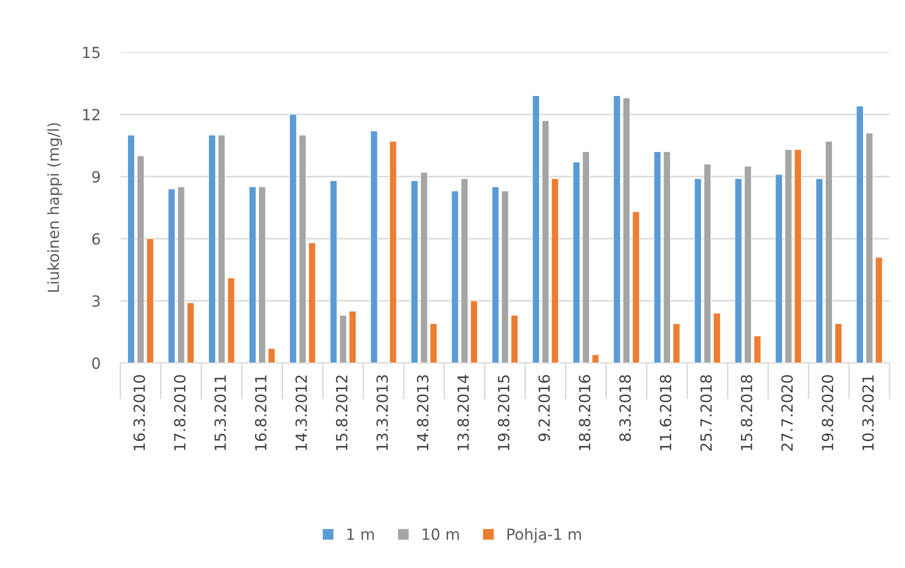  What do you see at coordinates (360, 534) in the screenshot?
I see `legend-label: 1 m` at bounding box center [360, 534].